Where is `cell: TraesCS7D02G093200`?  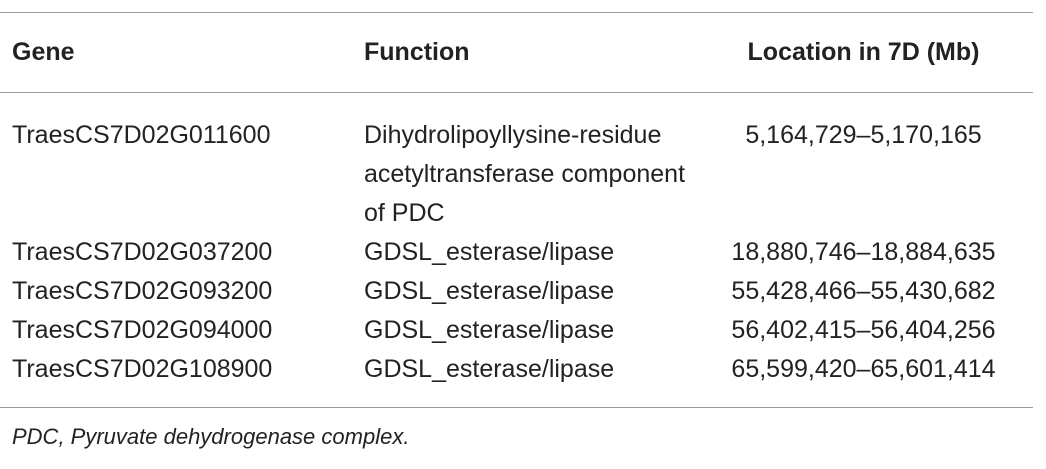
cell: TraesCS7D02G093200 is located at coordinates (142, 291).